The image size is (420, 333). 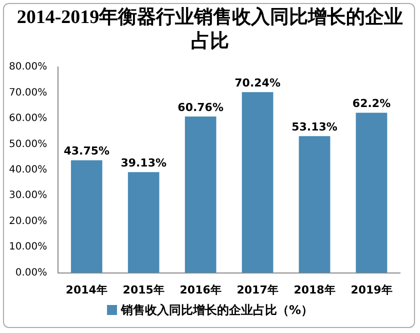 I want to click on x-tick-label: 2015年, so click(x=143, y=289).